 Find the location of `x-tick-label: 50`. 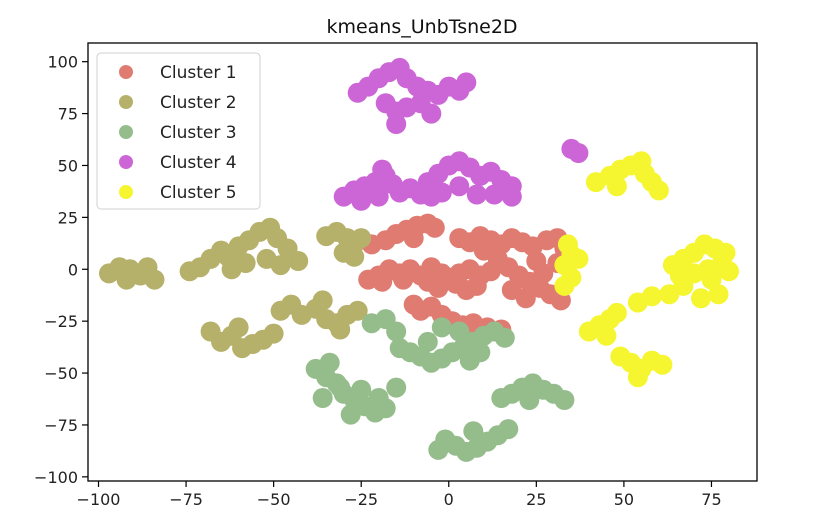

x-tick-label: 50 is located at coordinates (624, 499).